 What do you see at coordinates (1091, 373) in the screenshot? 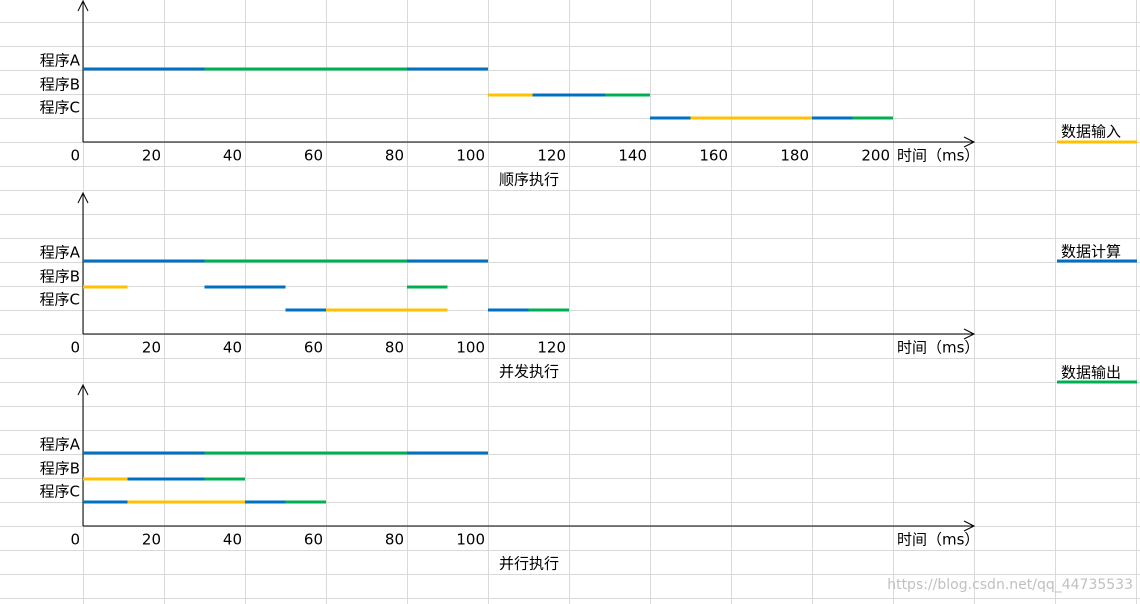
I see `legend-label: 数据输出` at bounding box center [1091, 373].